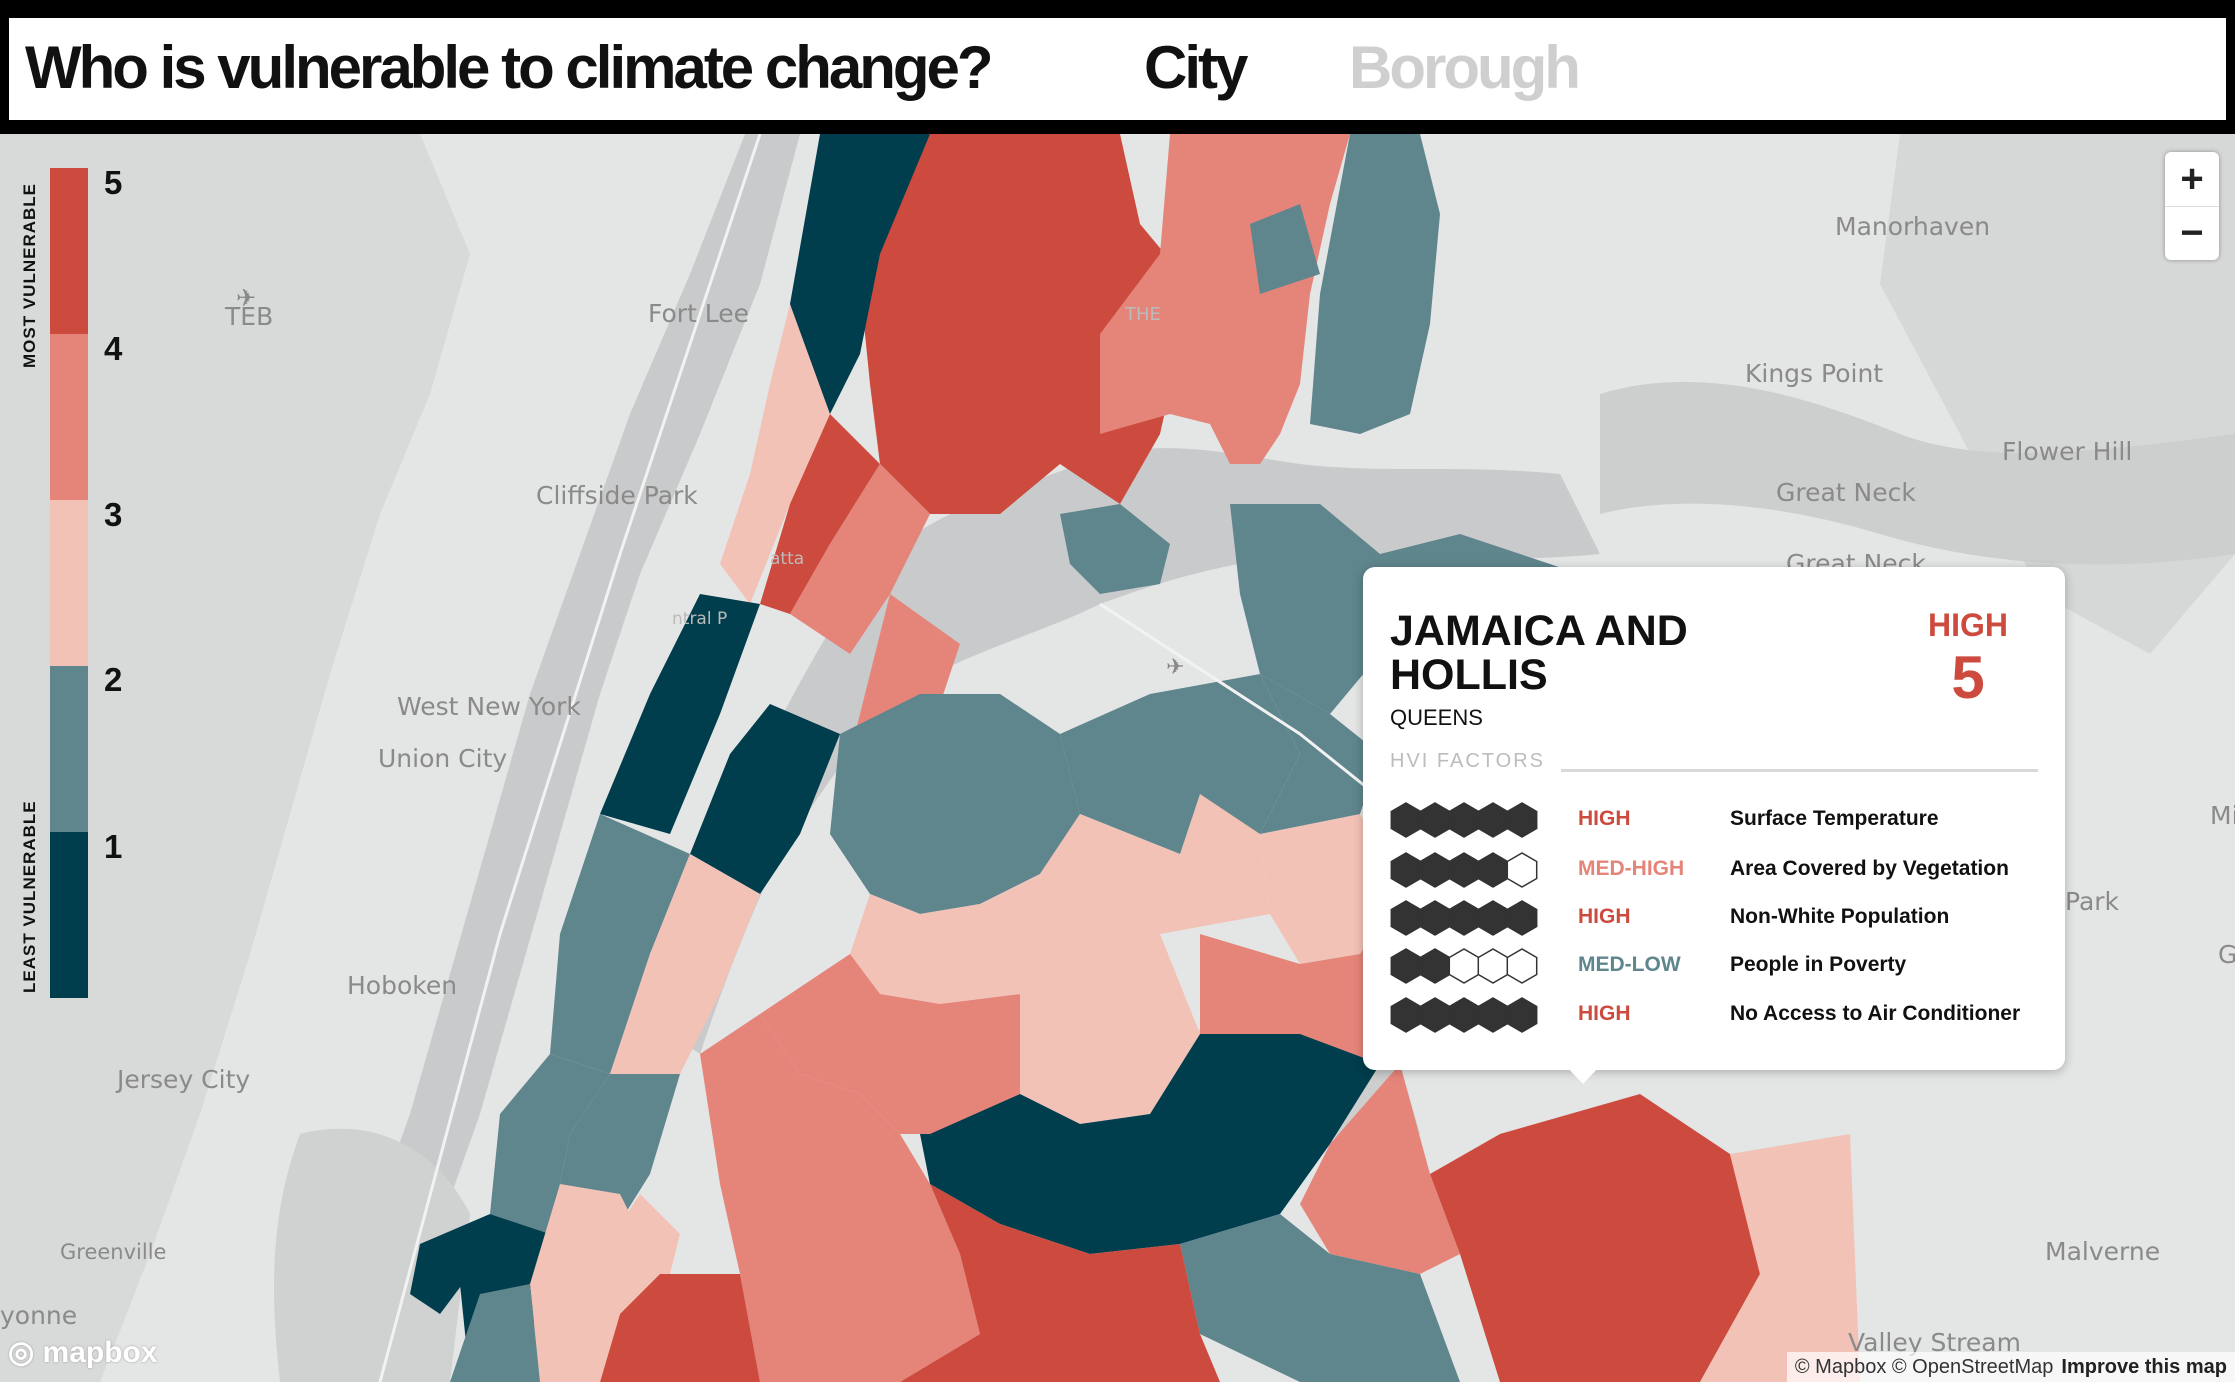 This screenshot has height=1382, width=2235. What do you see at coordinates (1818, 964) in the screenshot?
I see `factor-name: People in Poverty` at bounding box center [1818, 964].